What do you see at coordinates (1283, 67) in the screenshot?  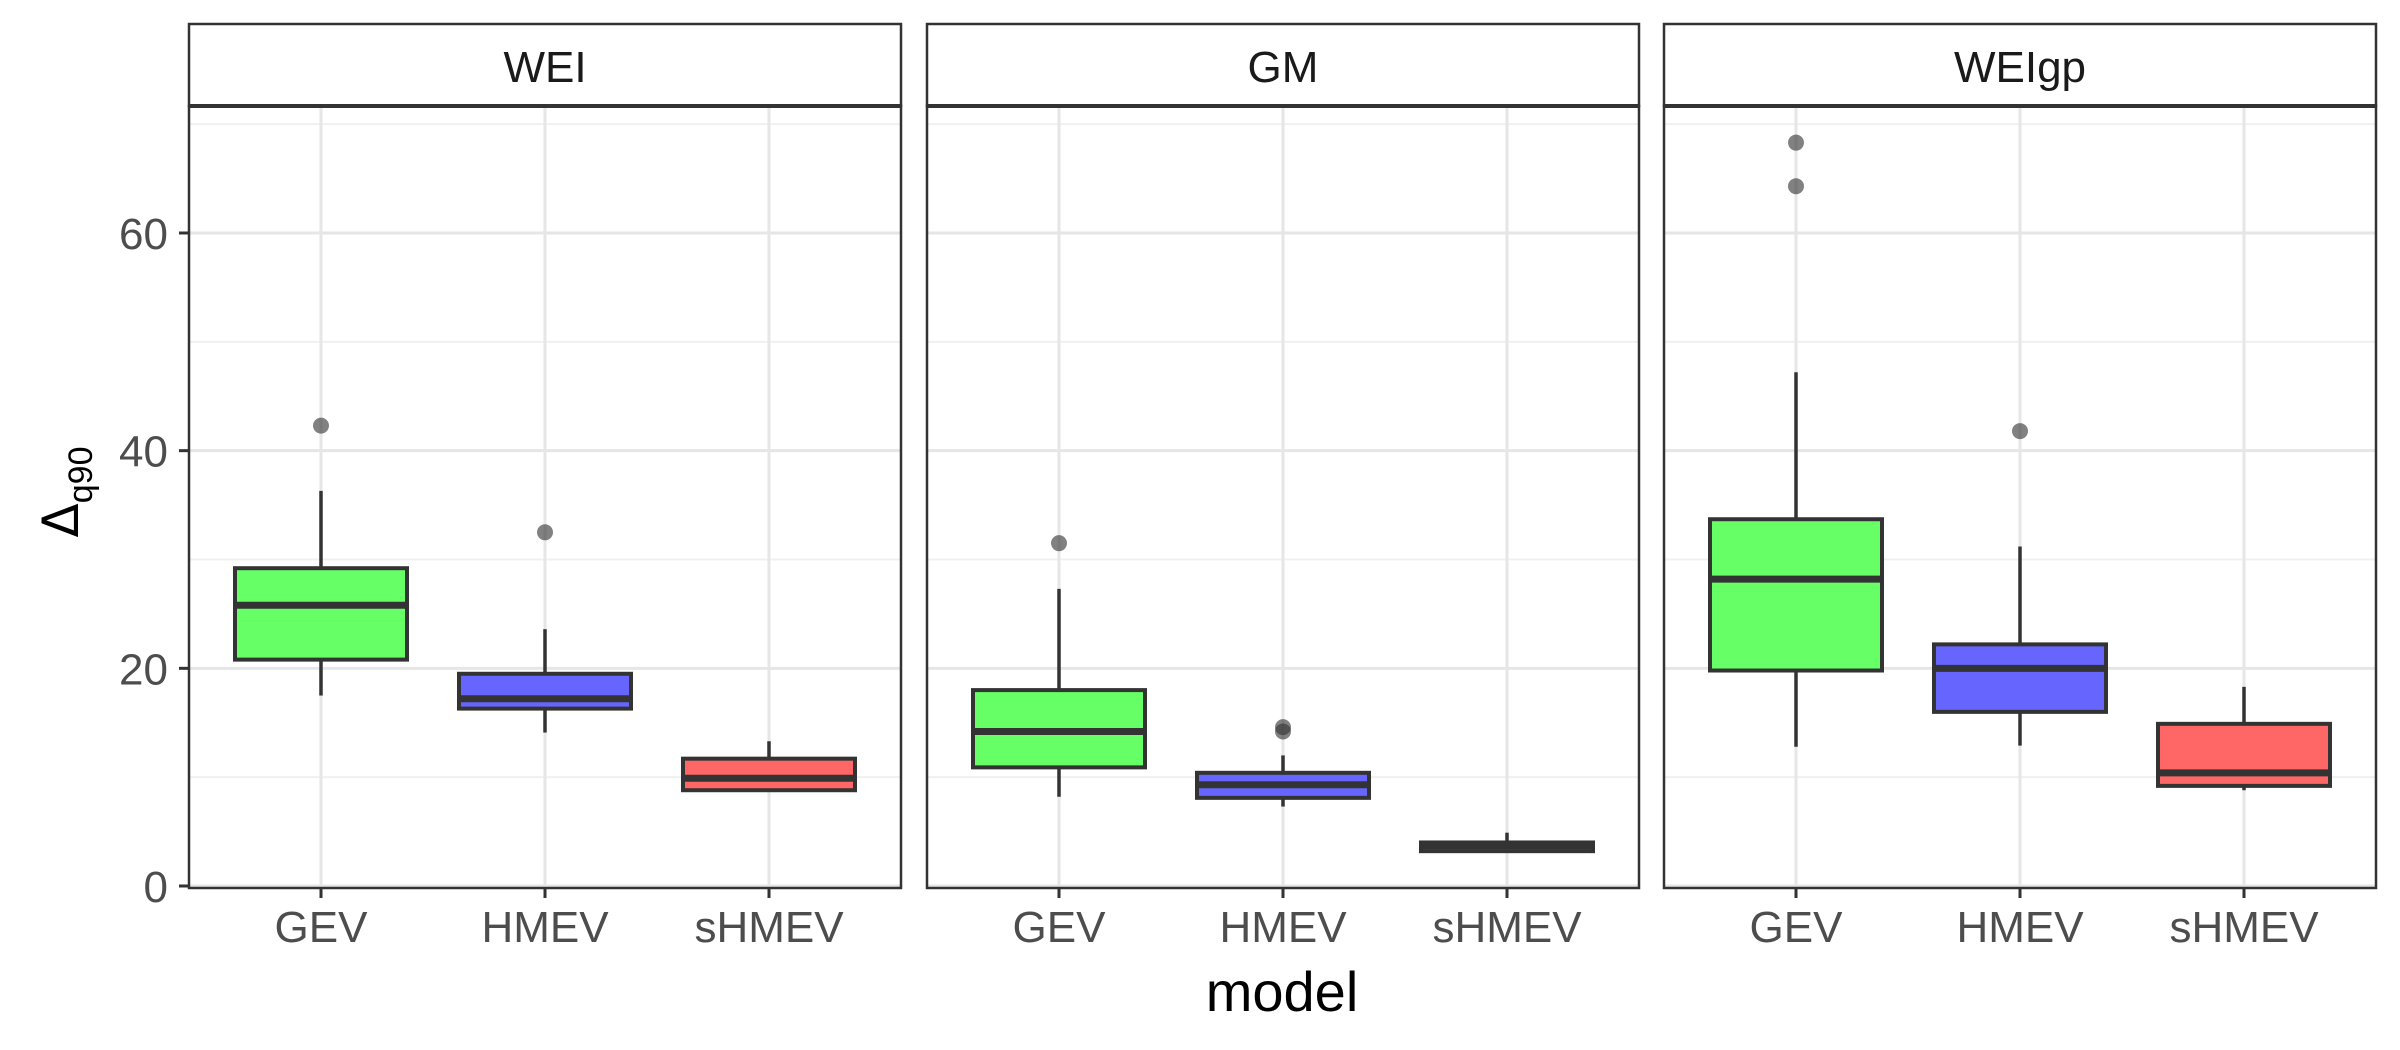 I see `strip-label: GM` at bounding box center [1283, 67].